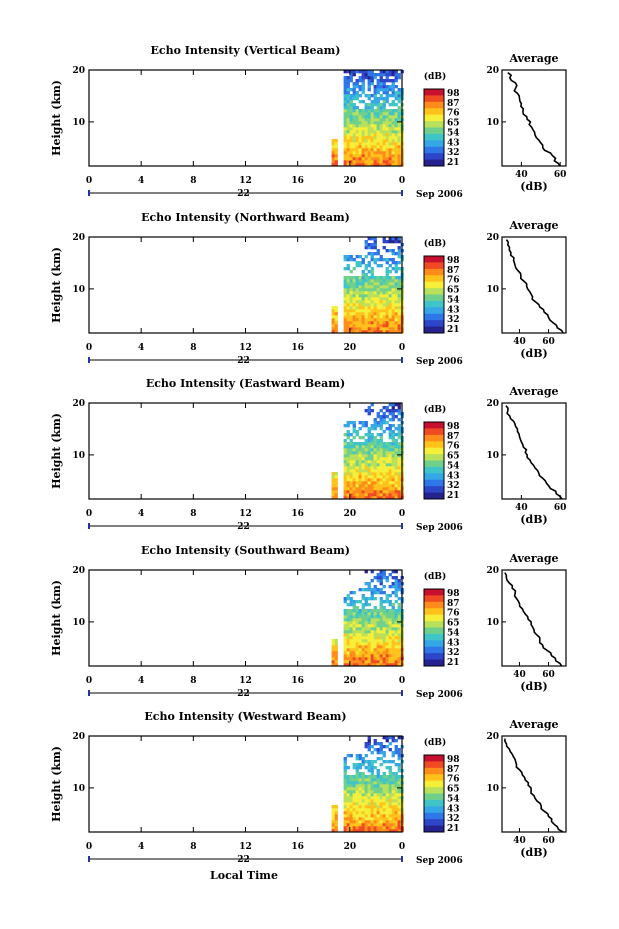 Image resolution: width=619 pixels, height=929 pixels. I want to click on panel-title: Echo Intensity (Southward Beam), so click(245, 550).